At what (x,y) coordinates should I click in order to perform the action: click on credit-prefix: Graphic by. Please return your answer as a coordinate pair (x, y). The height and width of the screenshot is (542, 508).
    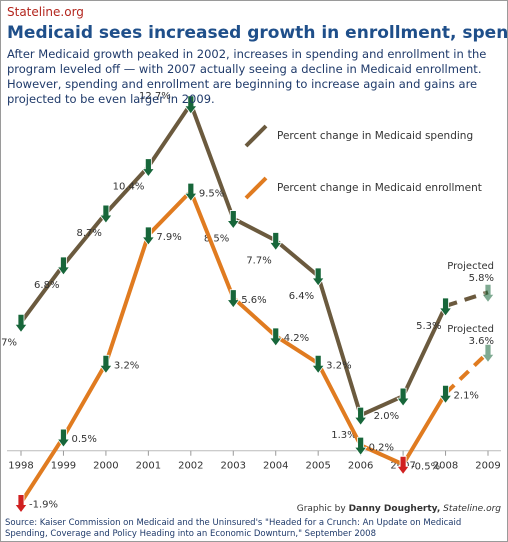
    Looking at the image, I should click on (321, 509).